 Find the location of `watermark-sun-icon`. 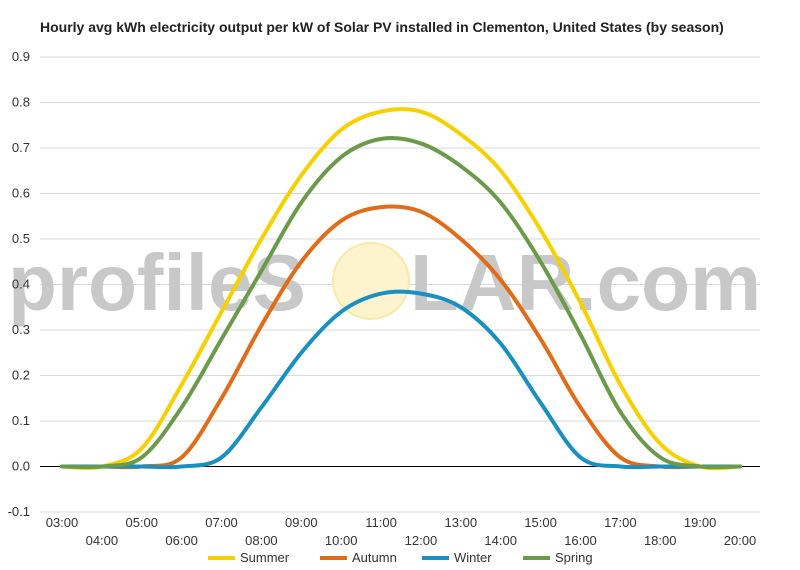

watermark-sun-icon is located at coordinates (371, 281).